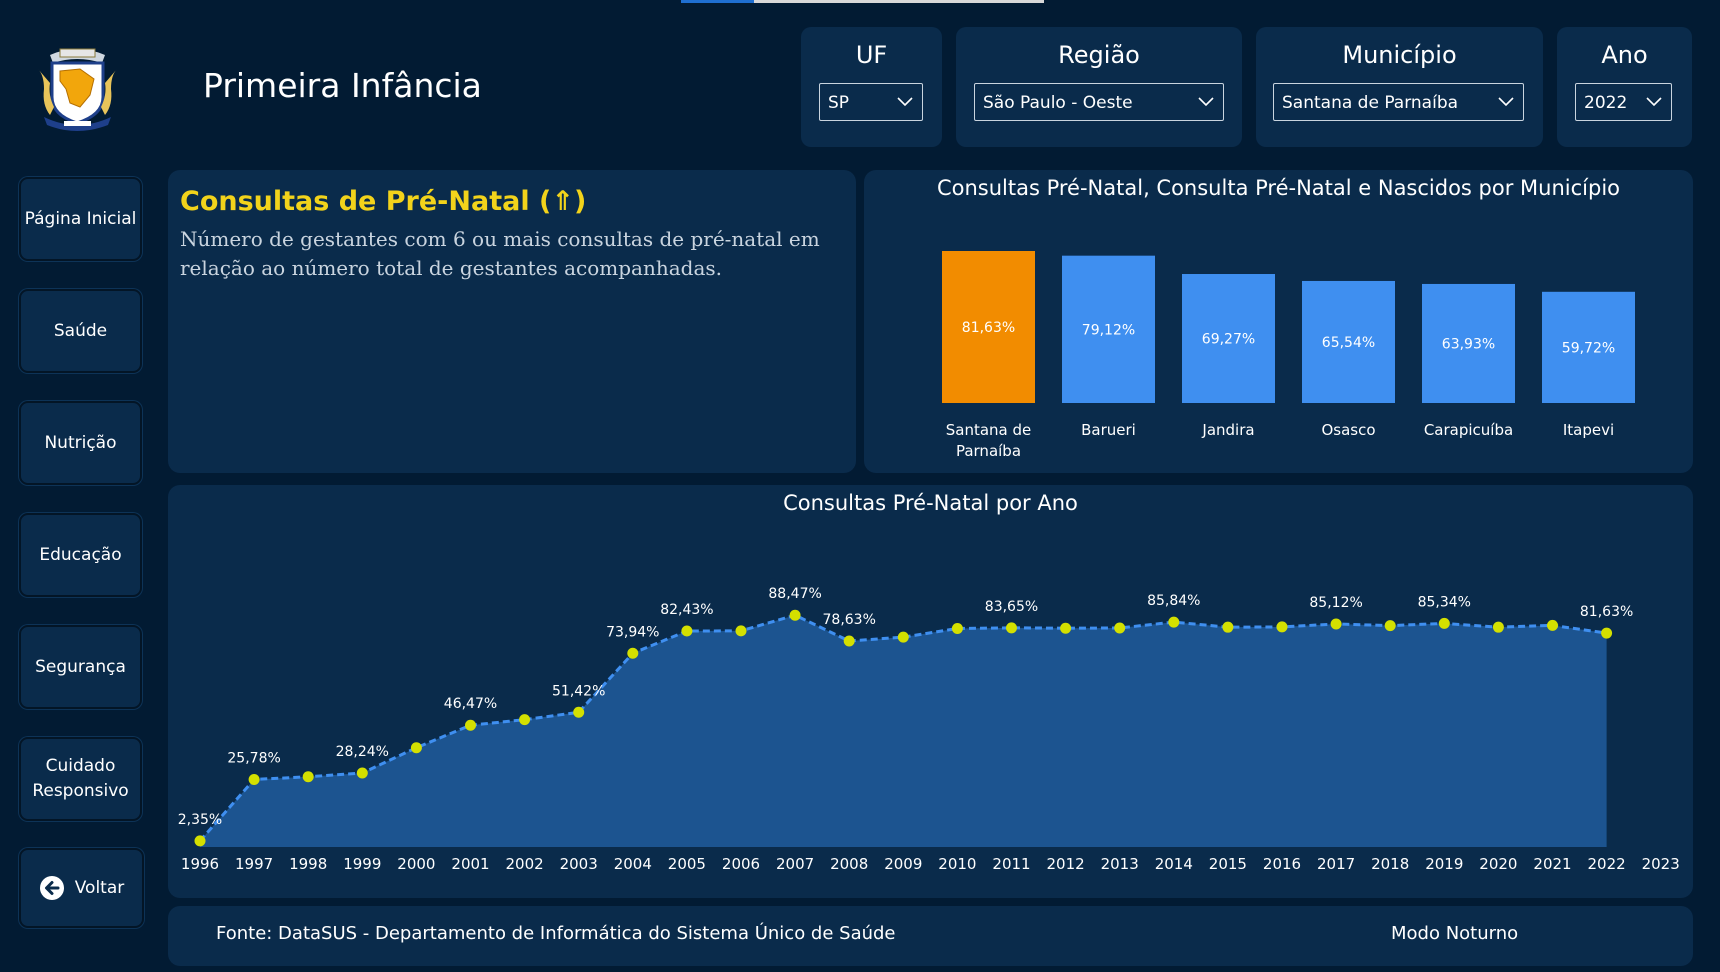  What do you see at coordinates (1058, 103) in the screenshot?
I see `dropdown-value: São Paulo - Oeste` at bounding box center [1058, 103].